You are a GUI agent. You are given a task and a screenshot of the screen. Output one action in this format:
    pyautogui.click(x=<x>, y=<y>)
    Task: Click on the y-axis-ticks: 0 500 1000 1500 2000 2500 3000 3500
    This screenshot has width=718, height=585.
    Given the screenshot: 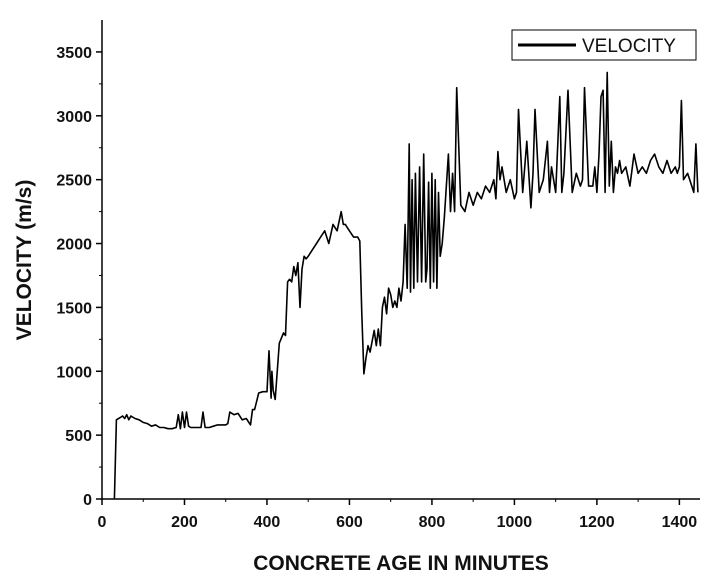 What is the action you would take?
    pyautogui.click(x=79, y=277)
    